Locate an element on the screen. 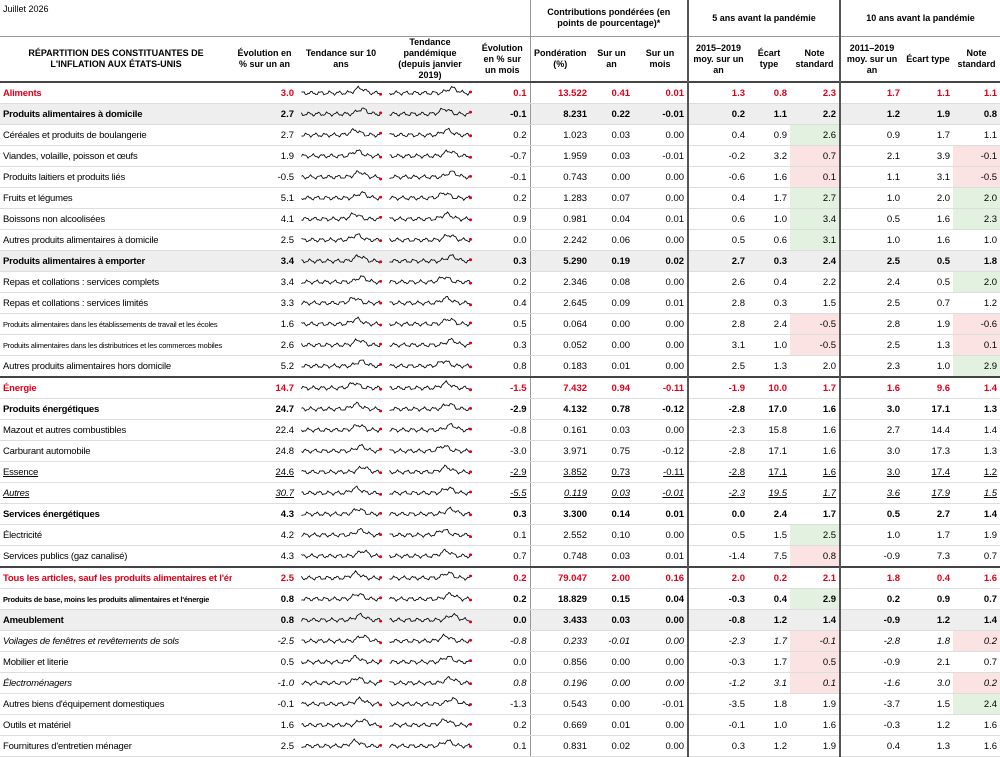 Image resolution: width=1000 pixels, height=757 pixels. value-cell: 1.5 is located at coordinates (976, 493).